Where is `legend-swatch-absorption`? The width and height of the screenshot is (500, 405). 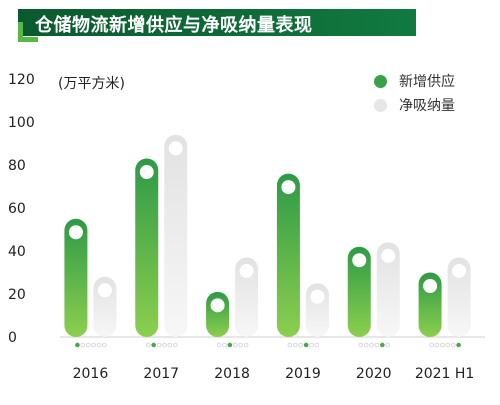
legend-swatch-absorption is located at coordinates (380, 105).